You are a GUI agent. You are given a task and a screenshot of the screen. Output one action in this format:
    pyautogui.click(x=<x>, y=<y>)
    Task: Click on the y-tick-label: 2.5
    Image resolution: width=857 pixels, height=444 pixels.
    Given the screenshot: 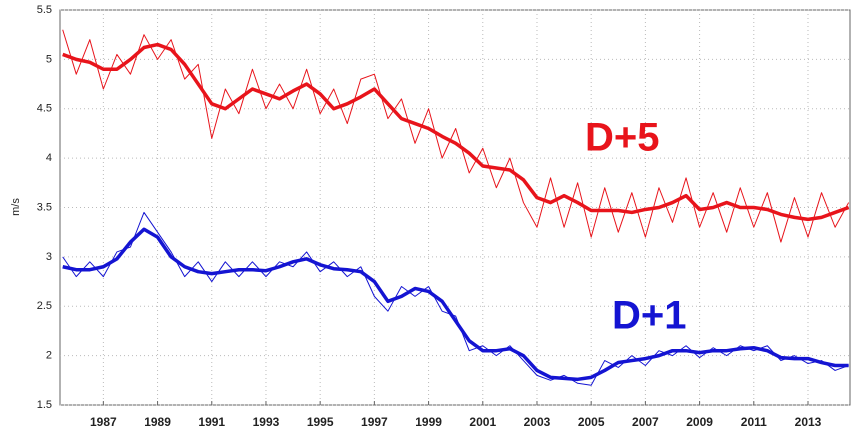 What is the action you would take?
    pyautogui.click(x=44, y=306)
    